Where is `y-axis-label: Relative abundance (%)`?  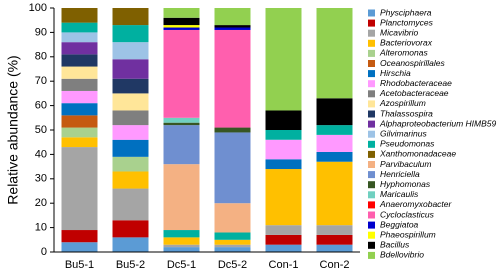 y-axis-label: Relative abundance (%) is located at coordinates (13, 129).